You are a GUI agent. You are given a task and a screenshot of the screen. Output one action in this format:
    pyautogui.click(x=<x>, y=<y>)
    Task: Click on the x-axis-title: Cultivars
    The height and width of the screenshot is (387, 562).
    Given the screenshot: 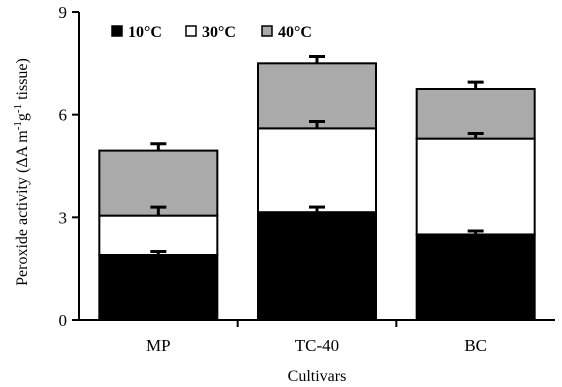 What is the action you would take?
    pyautogui.click(x=317, y=376)
    